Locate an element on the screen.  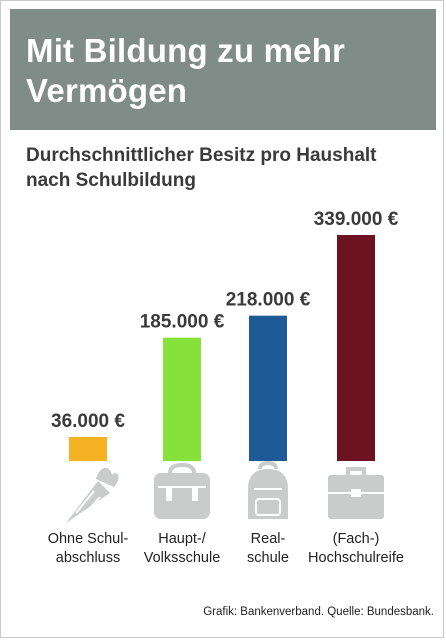
value-label-1: 36.000 € is located at coordinates (88, 421).